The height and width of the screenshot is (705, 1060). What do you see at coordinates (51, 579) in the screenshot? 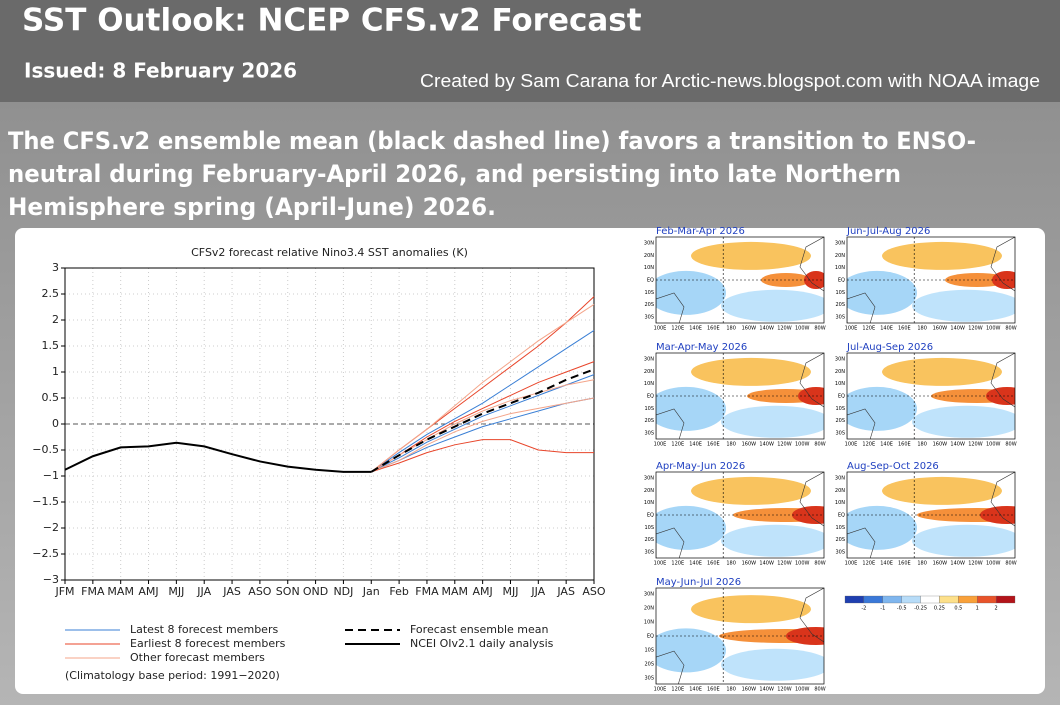
I see `y-tick-label: −3` at bounding box center [51, 579].